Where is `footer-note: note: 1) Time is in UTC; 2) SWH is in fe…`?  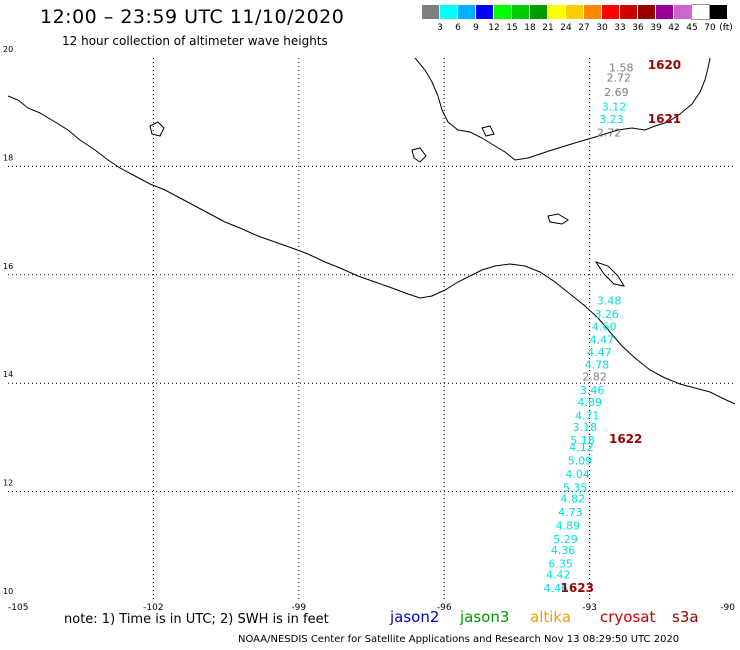 footer-note: note: 1) Time is in UTC; 2) SWH is in fe… is located at coordinates (196, 619).